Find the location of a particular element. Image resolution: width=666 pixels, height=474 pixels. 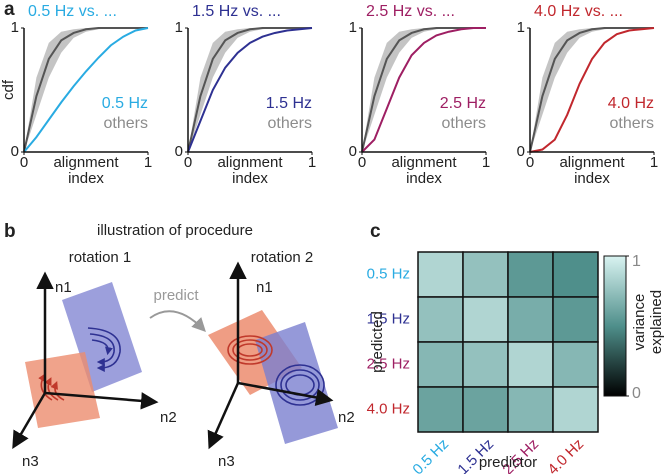

colorbar-label: variance is located at coordinates (639, 322).